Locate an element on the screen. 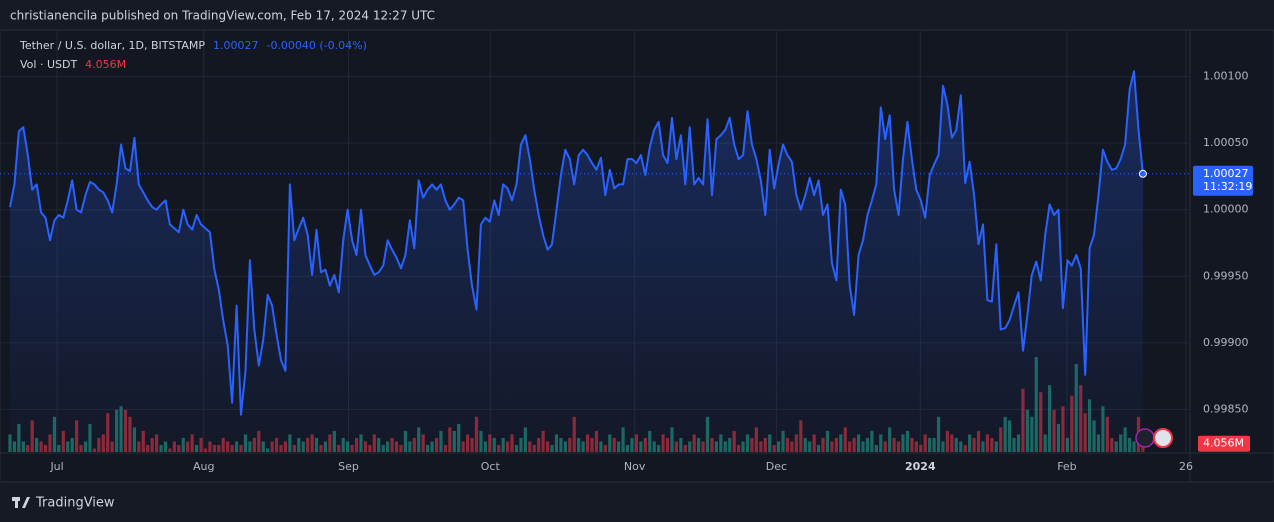 Image resolution: width=1274 pixels, height=522 pixels. last-price-dot is located at coordinates (1142, 173).